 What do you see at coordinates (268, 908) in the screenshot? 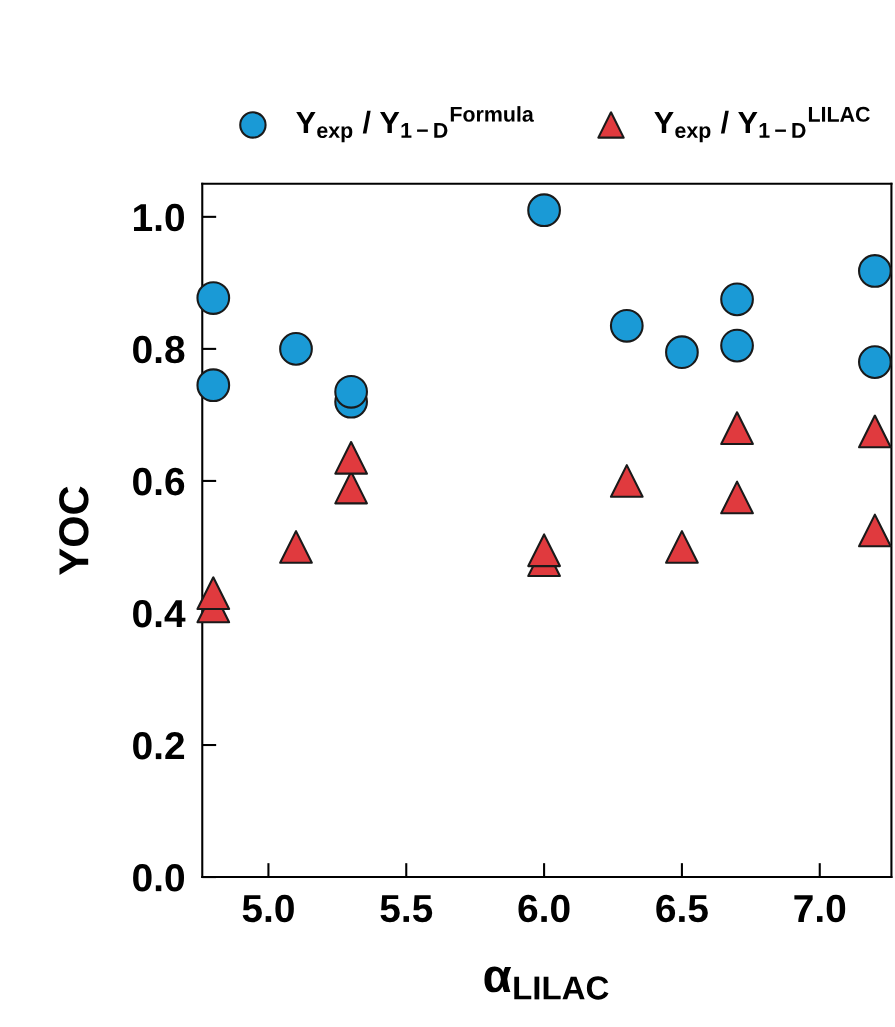
I see `x-tick-label: 5.0` at bounding box center [268, 908].